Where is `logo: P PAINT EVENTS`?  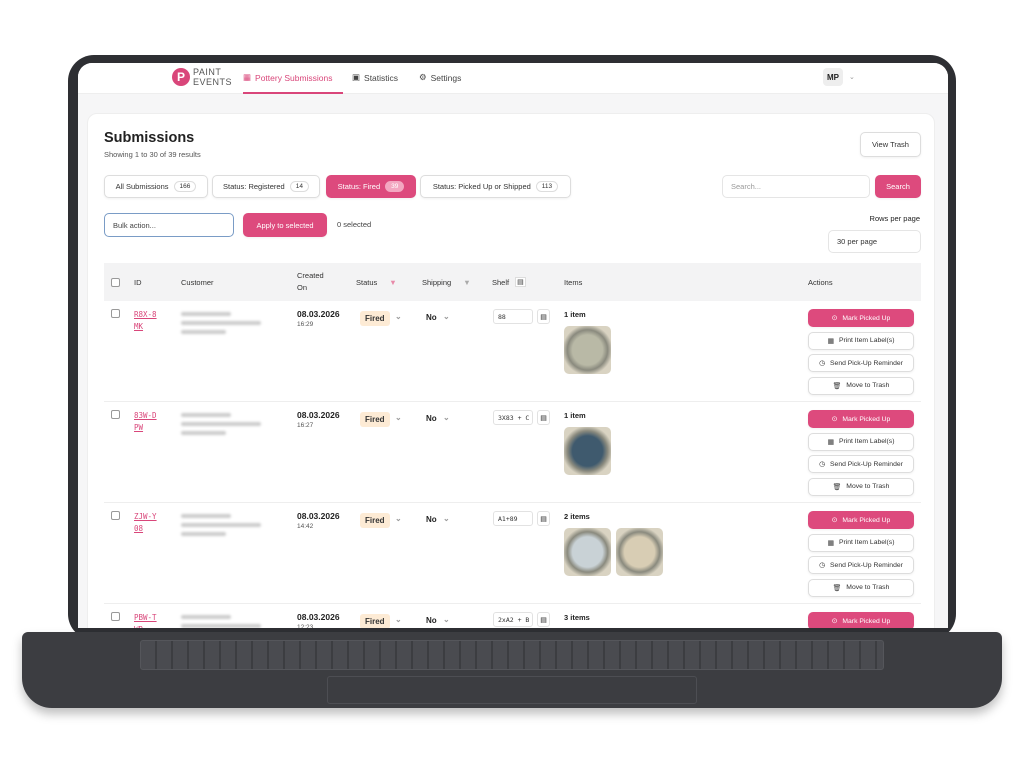 logo: P PAINT EVENTS is located at coordinates (202, 77).